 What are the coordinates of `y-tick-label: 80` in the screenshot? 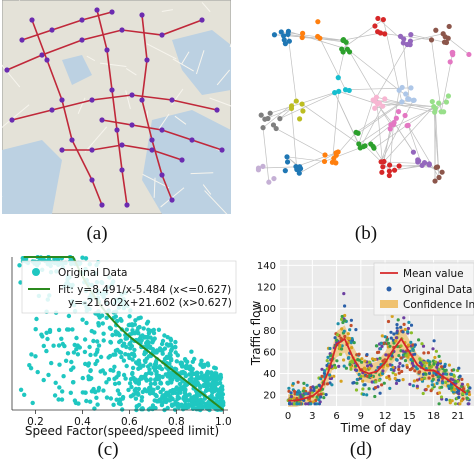 It's located at (269, 331).